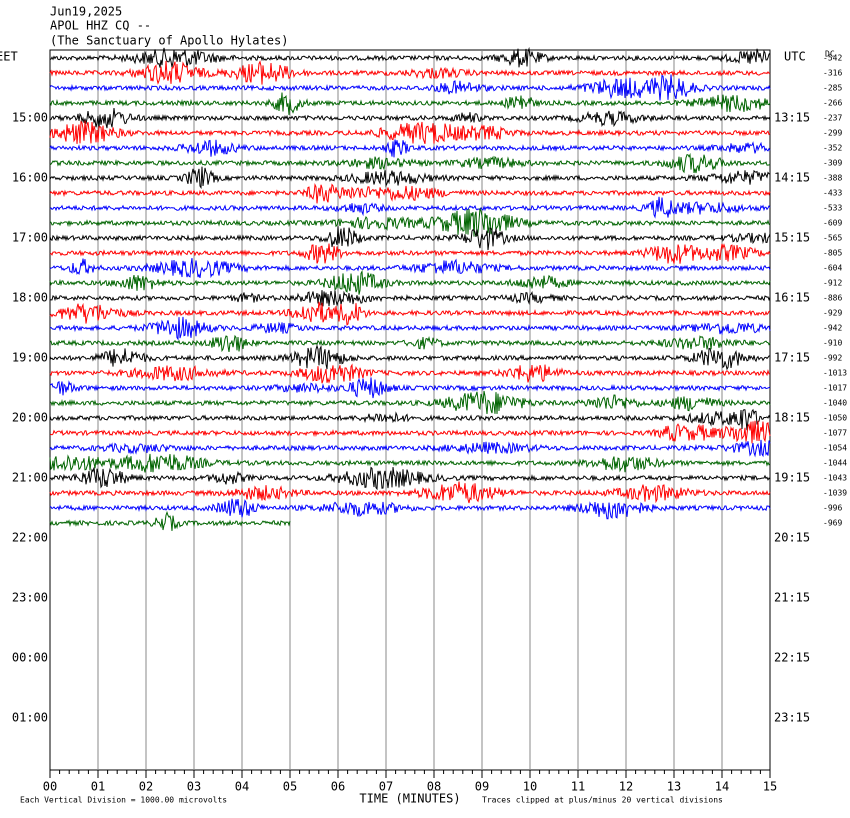 This screenshot has width=850, height=818. Describe the element at coordinates (86, 12) in the screenshot. I see `date: Jun19,2025` at that location.